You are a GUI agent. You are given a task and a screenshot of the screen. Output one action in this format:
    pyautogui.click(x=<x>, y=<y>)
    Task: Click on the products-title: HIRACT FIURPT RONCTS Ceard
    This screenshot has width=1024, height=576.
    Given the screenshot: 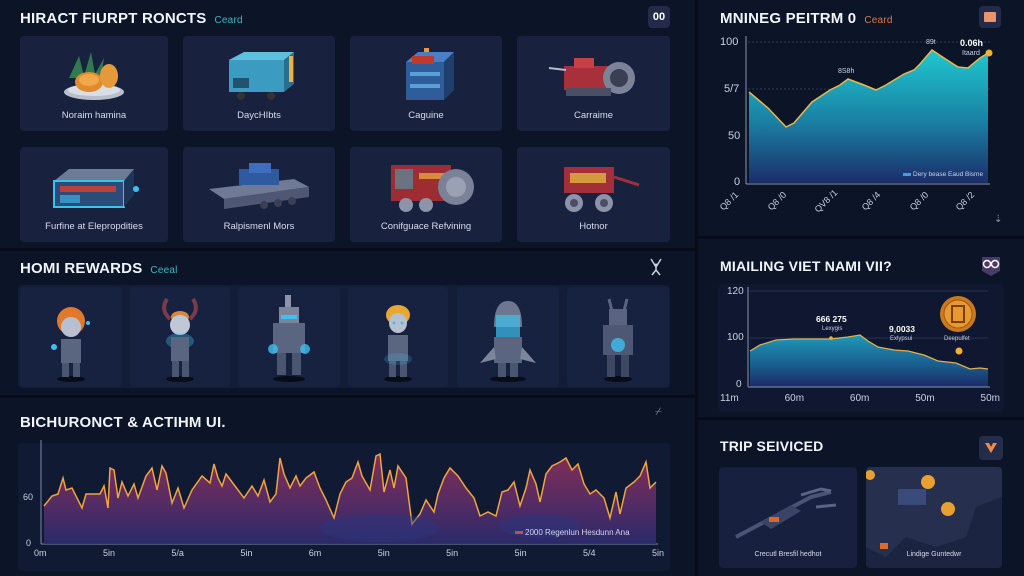 What is the action you would take?
    pyautogui.click(x=131, y=18)
    